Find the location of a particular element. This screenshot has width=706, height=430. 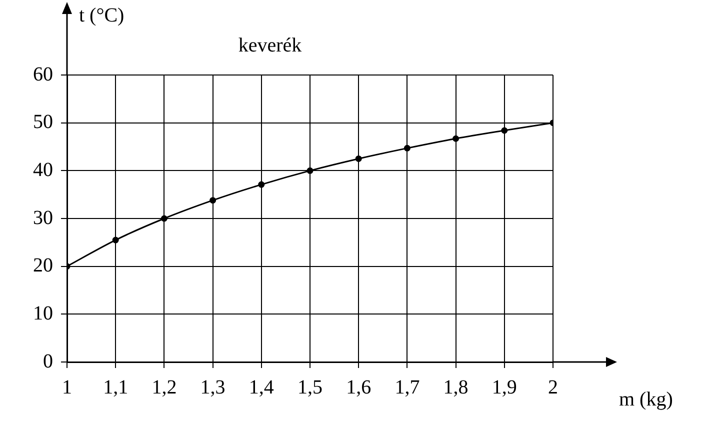

y-tick-label: 30 is located at coordinates (43, 217).